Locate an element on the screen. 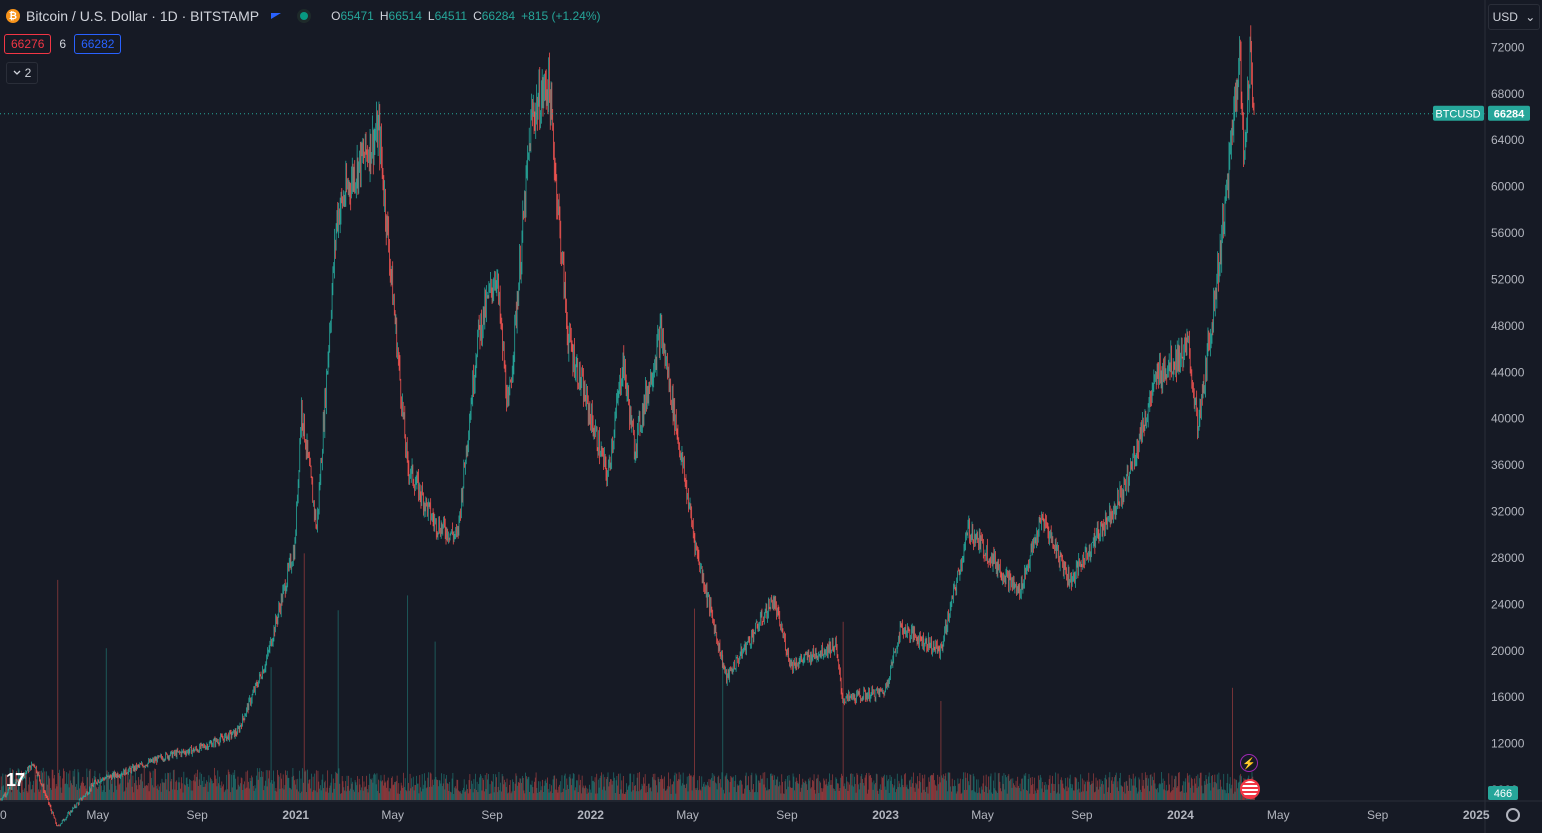  gear-icon is located at coordinates (1513, 815).